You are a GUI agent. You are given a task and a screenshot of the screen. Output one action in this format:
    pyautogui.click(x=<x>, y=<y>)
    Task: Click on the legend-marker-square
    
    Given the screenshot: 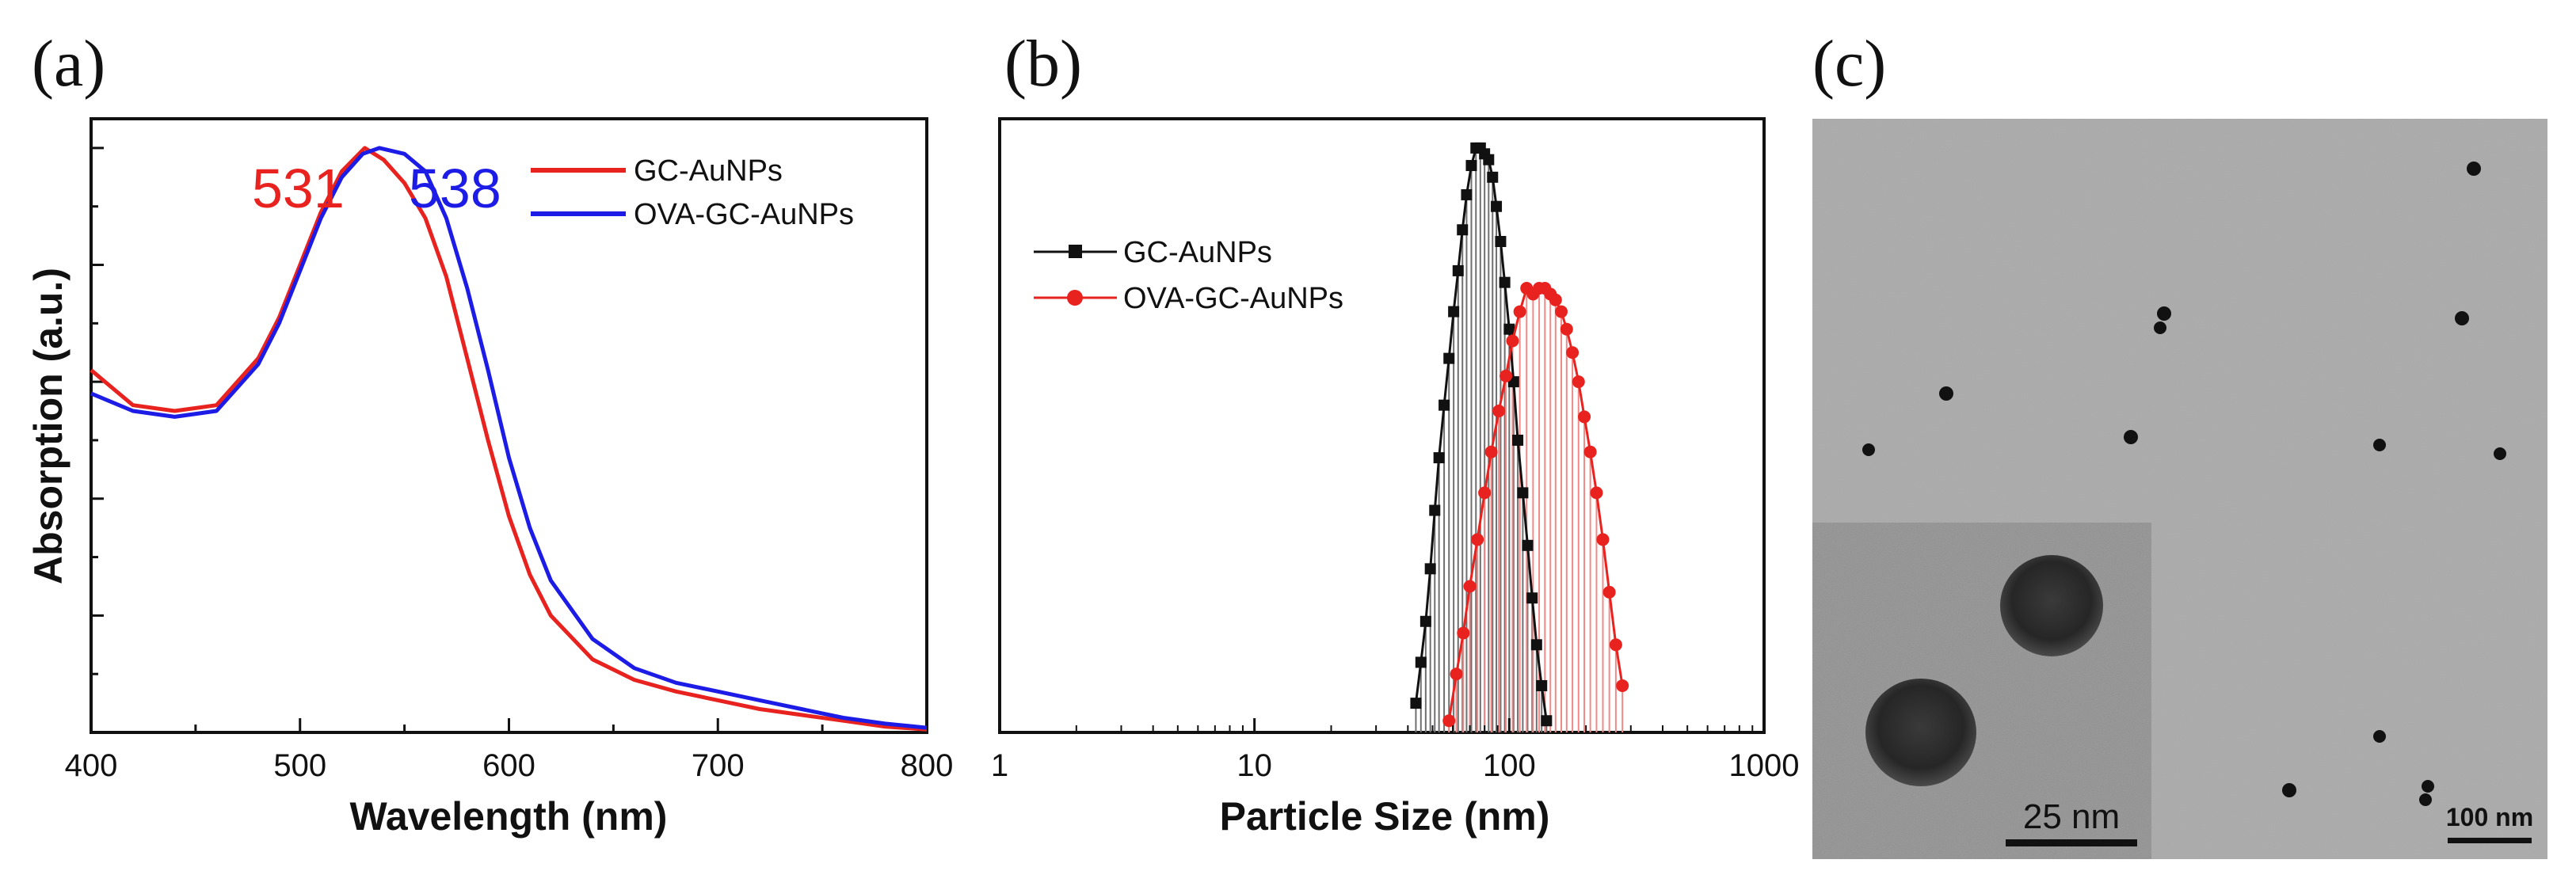 What is the action you would take?
    pyautogui.click(x=1076, y=251)
    